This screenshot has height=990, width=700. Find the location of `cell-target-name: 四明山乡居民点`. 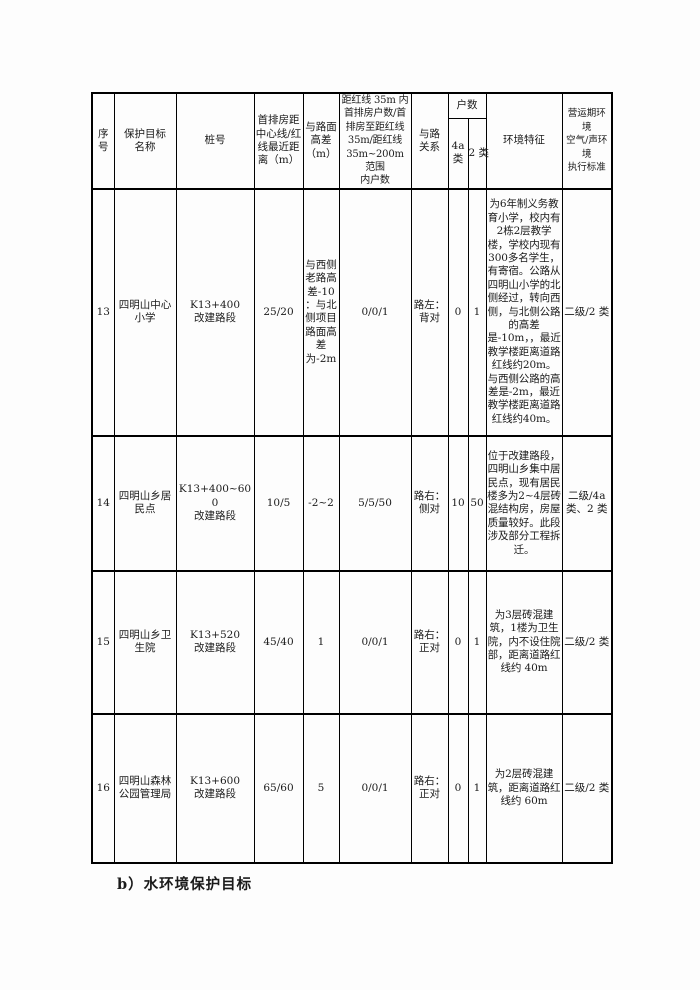

cell-target-name: 四明山乡居民点 is located at coordinates (145, 503).